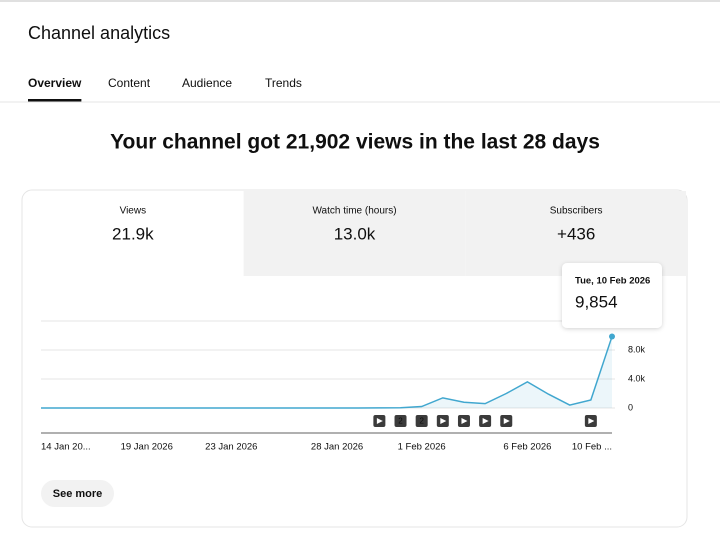  What do you see at coordinates (133, 211) in the screenshot?
I see `metric-label: Views` at bounding box center [133, 211].